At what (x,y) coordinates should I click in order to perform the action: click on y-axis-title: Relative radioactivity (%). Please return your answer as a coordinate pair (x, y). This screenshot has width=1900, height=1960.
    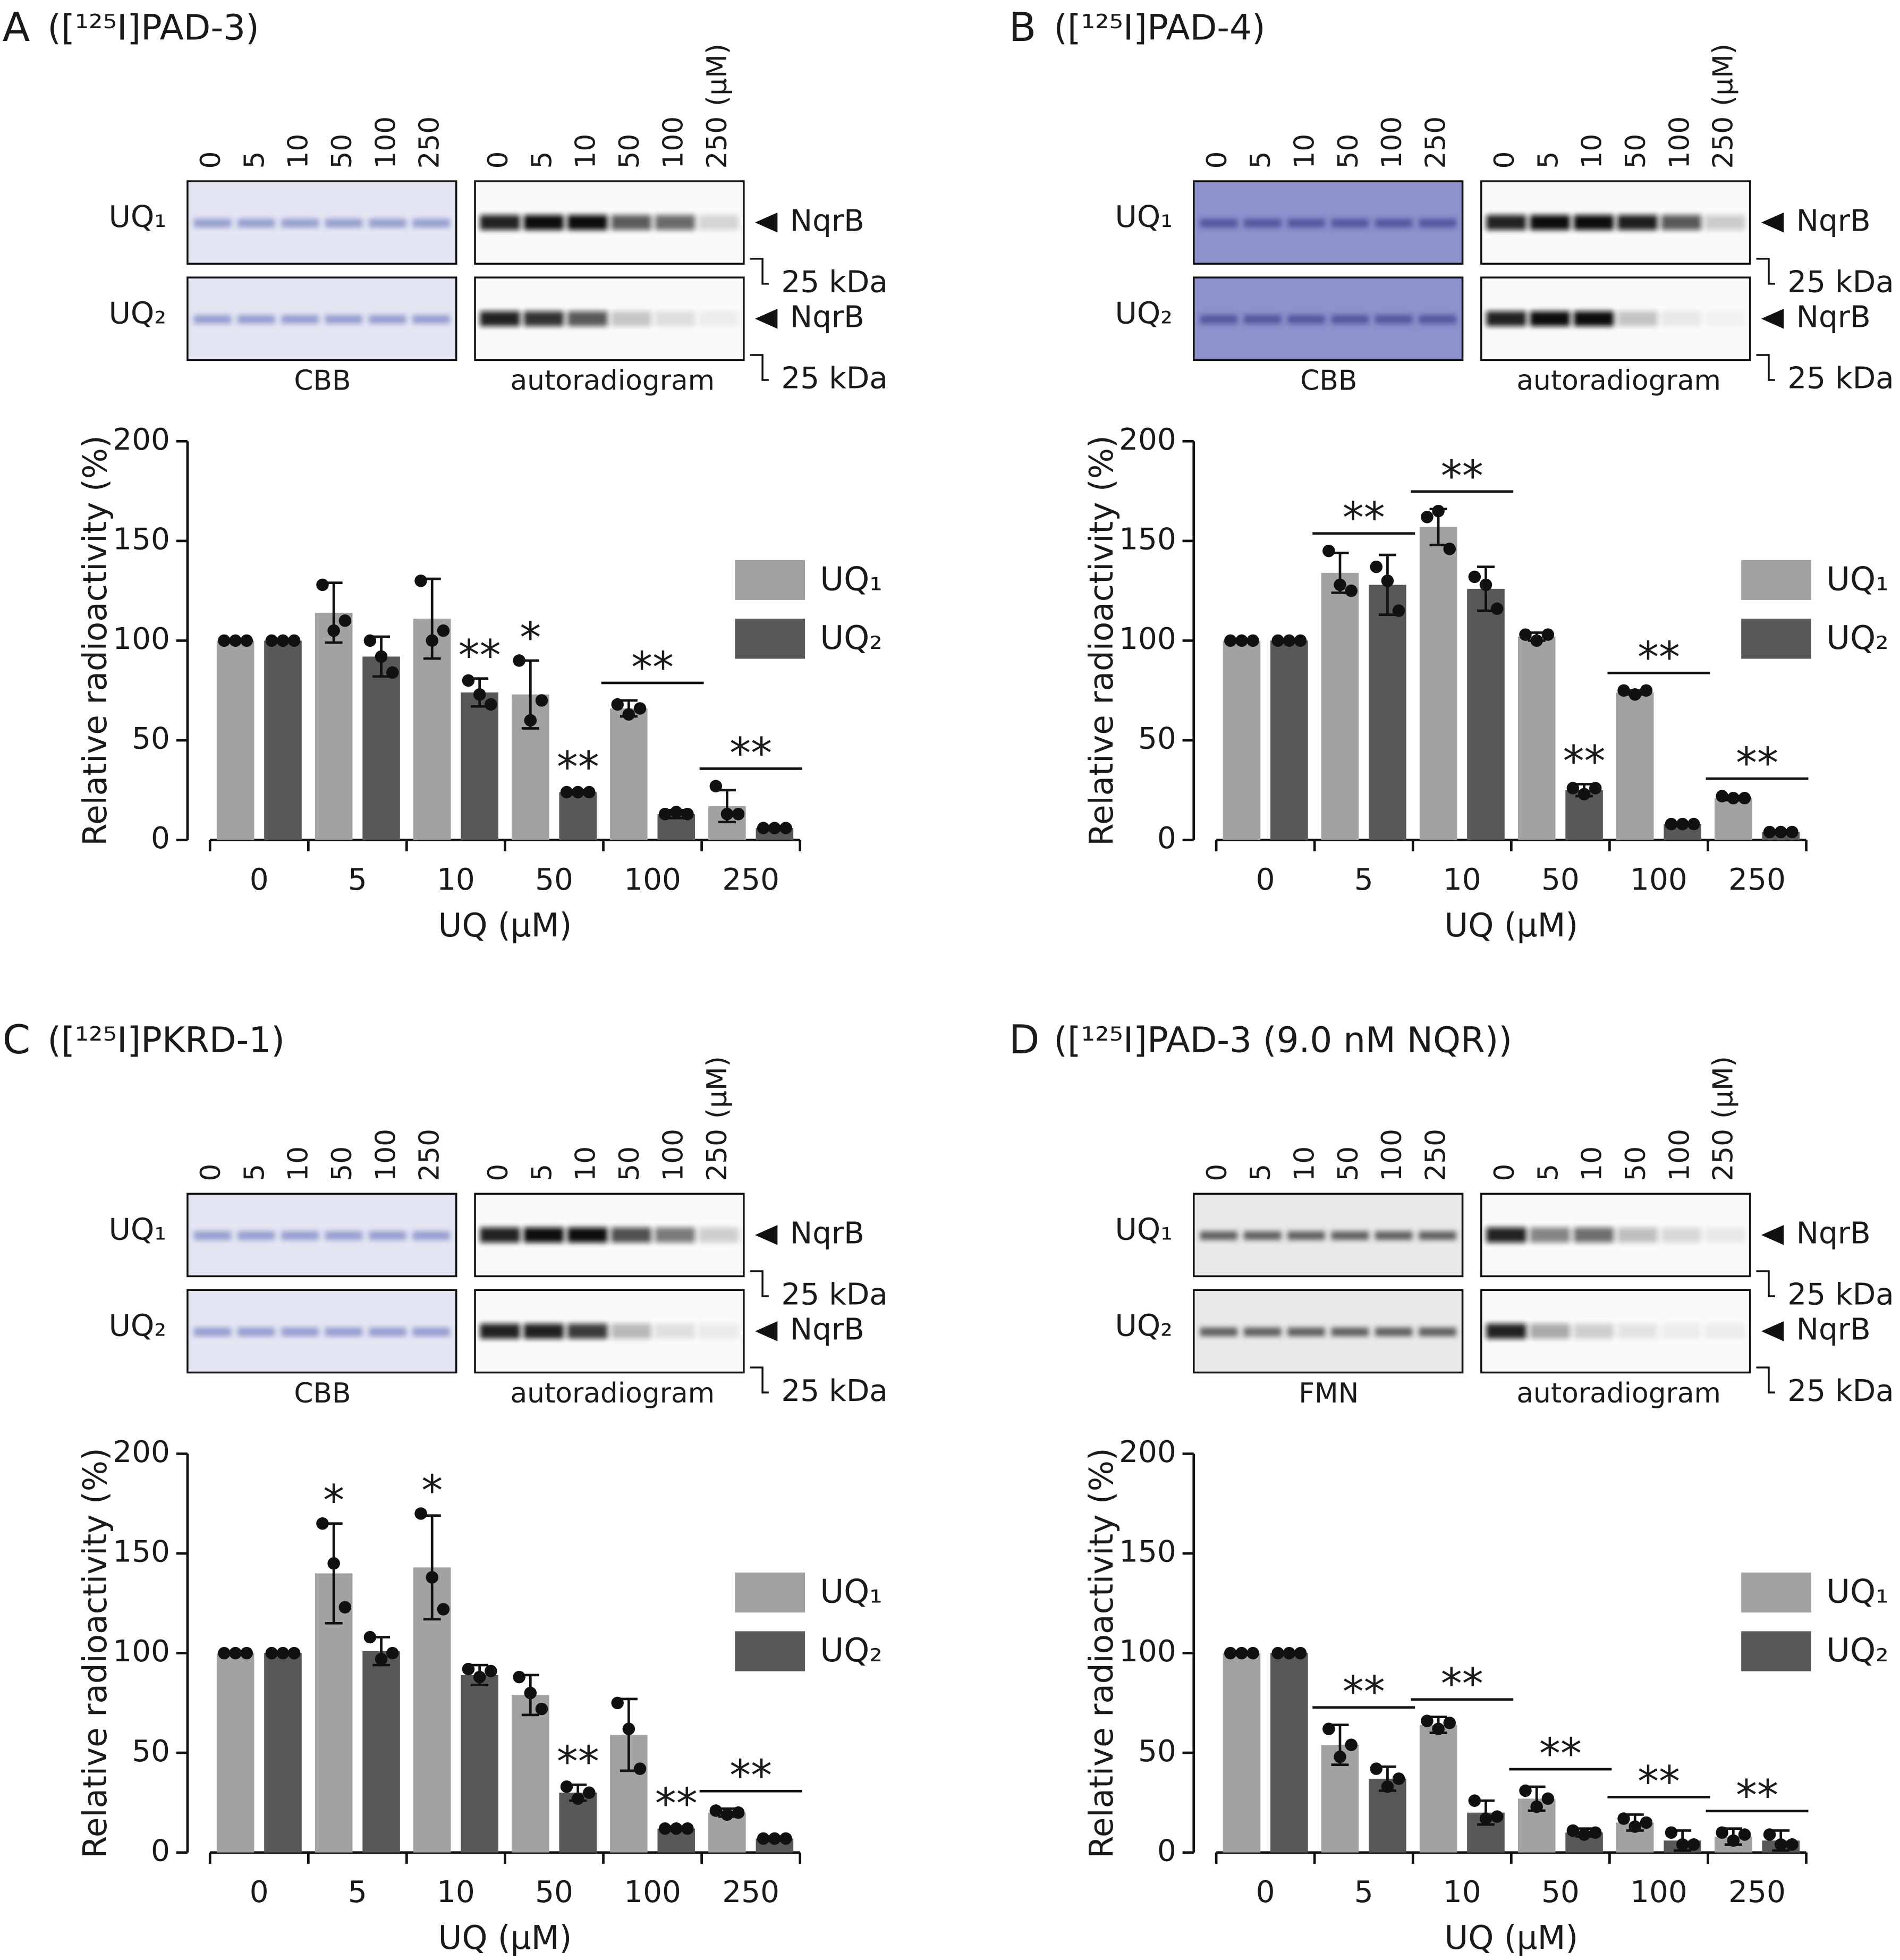
    Looking at the image, I should click on (1102, 1653).